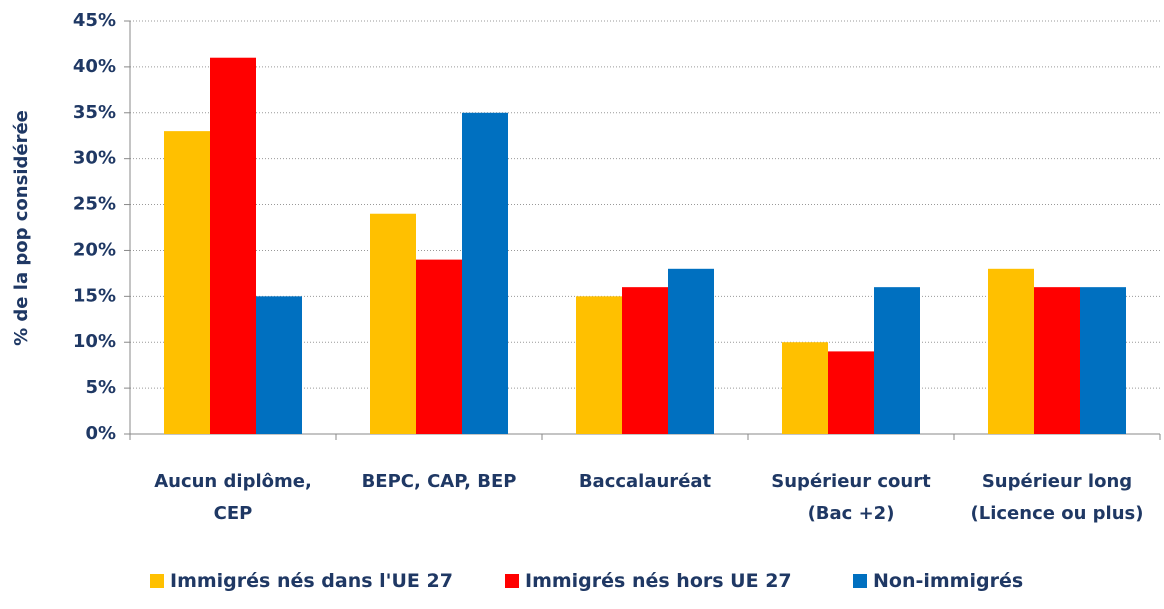  I want to click on legend-label: Non-immigrés, so click(948, 581).